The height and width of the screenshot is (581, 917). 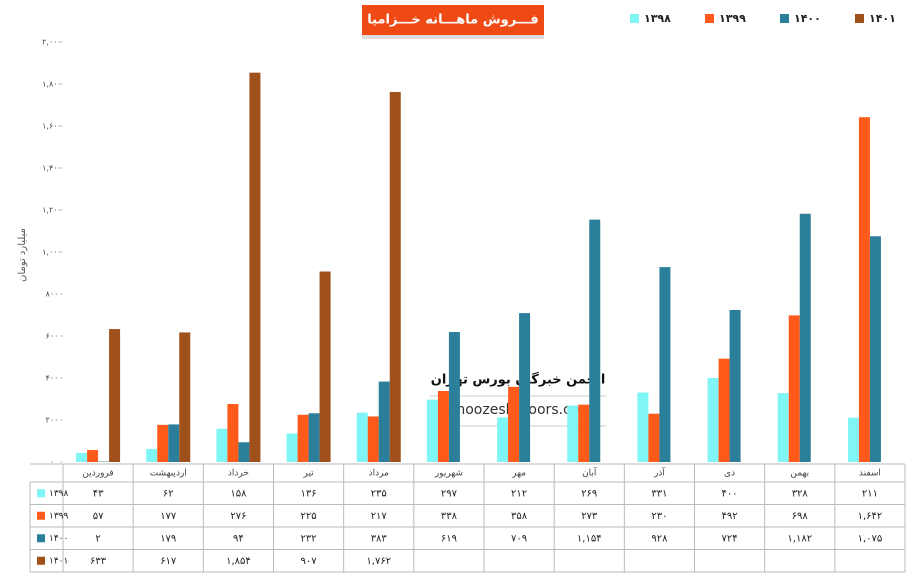 I want to click on y-tick-label: ۰, so click(x=52, y=462).